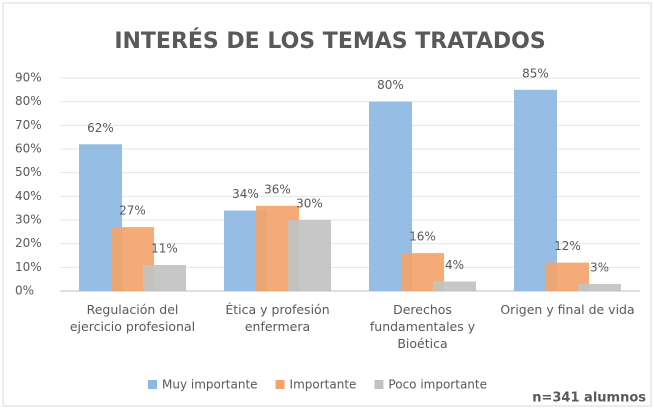 Image resolution: width=654 pixels, height=409 pixels. What do you see at coordinates (437, 385) in the screenshot?
I see `legend-label: Poco importante` at bounding box center [437, 385].